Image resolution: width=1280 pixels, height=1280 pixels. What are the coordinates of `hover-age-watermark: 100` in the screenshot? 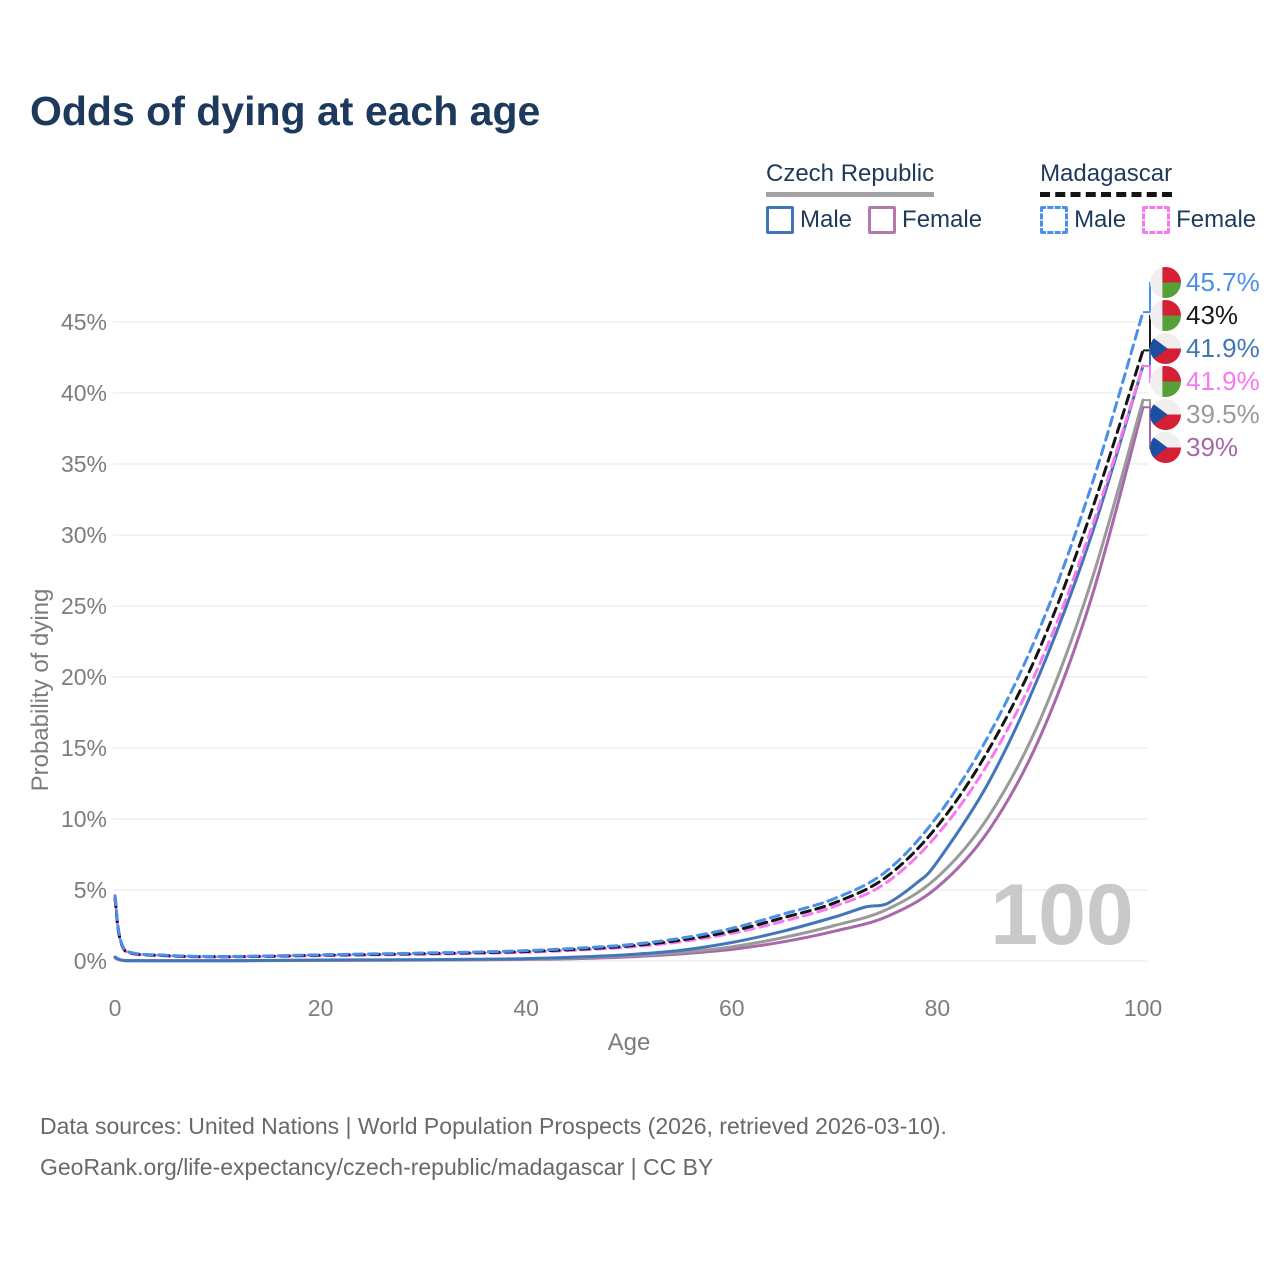 It's located at (1062, 915).